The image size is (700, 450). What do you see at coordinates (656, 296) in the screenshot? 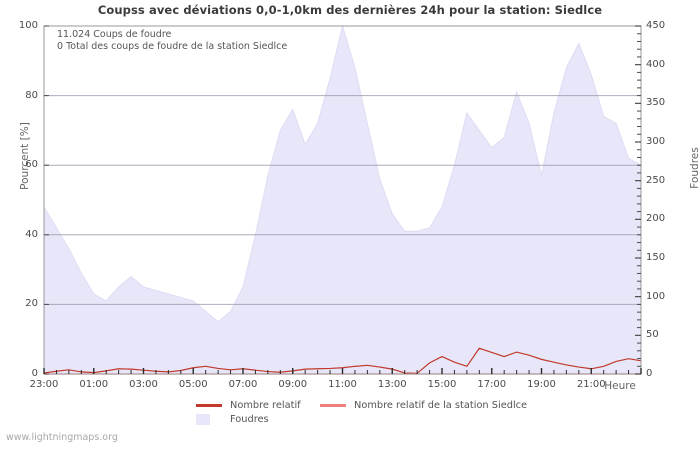
I see `y-tick-right-100: 100` at bounding box center [656, 296].